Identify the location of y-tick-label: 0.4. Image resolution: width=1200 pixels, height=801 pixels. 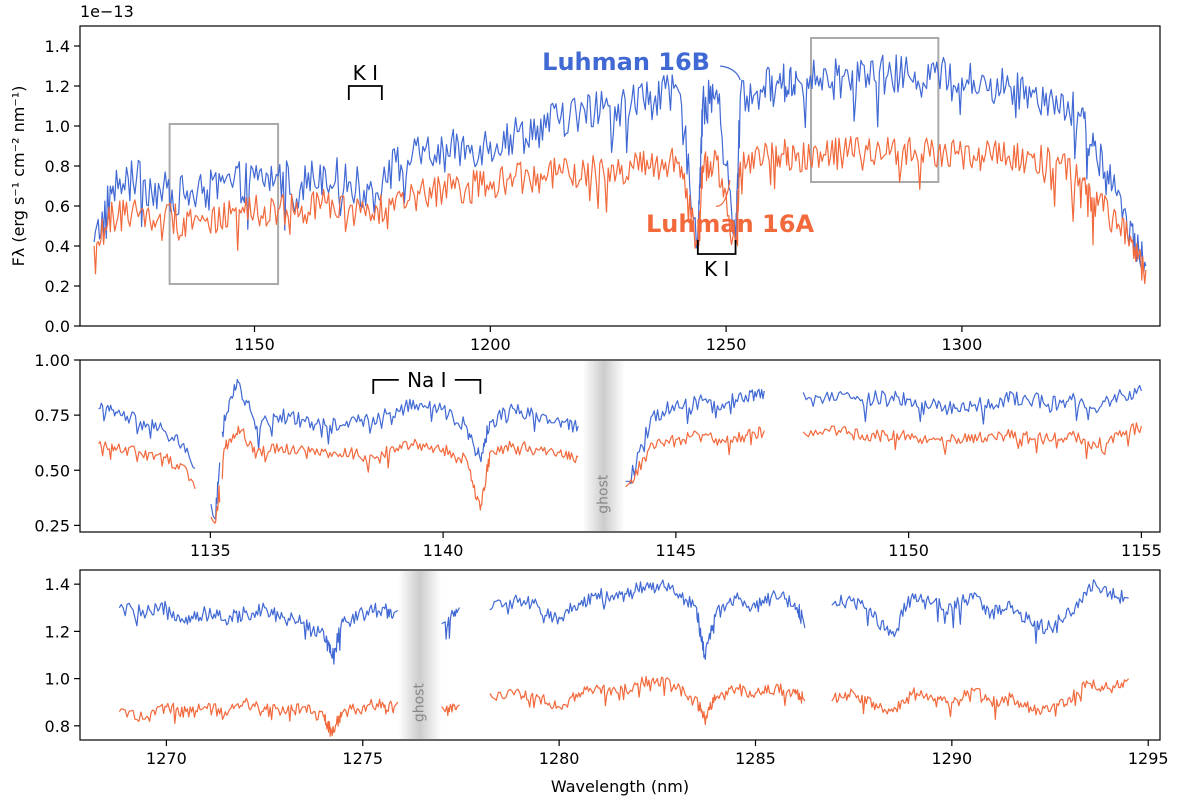
(57, 246).